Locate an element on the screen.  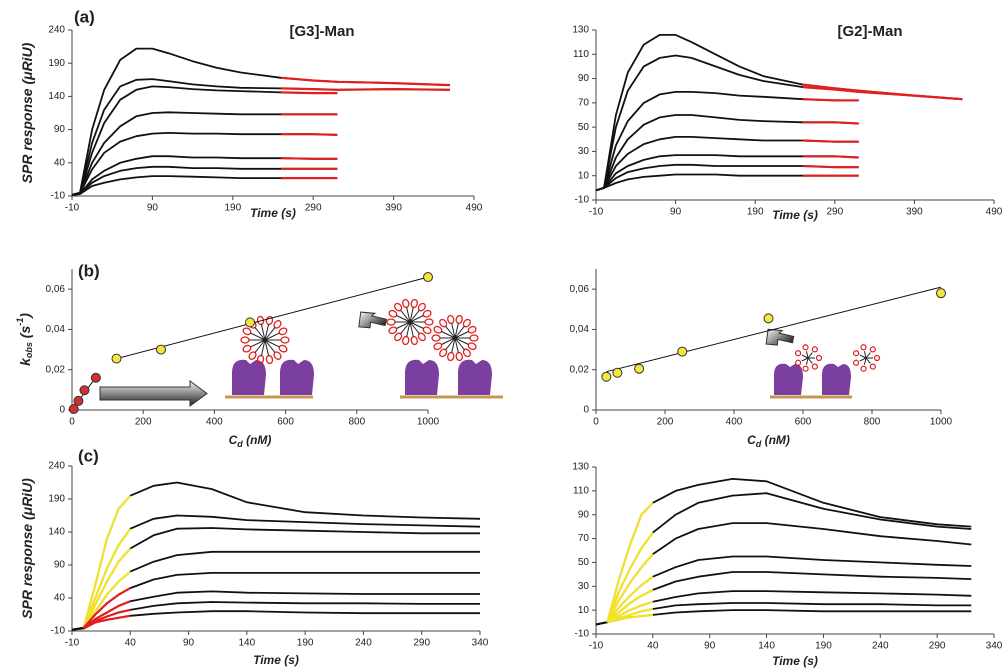
y-tick-label: 140 is located at coordinates (56, 532).